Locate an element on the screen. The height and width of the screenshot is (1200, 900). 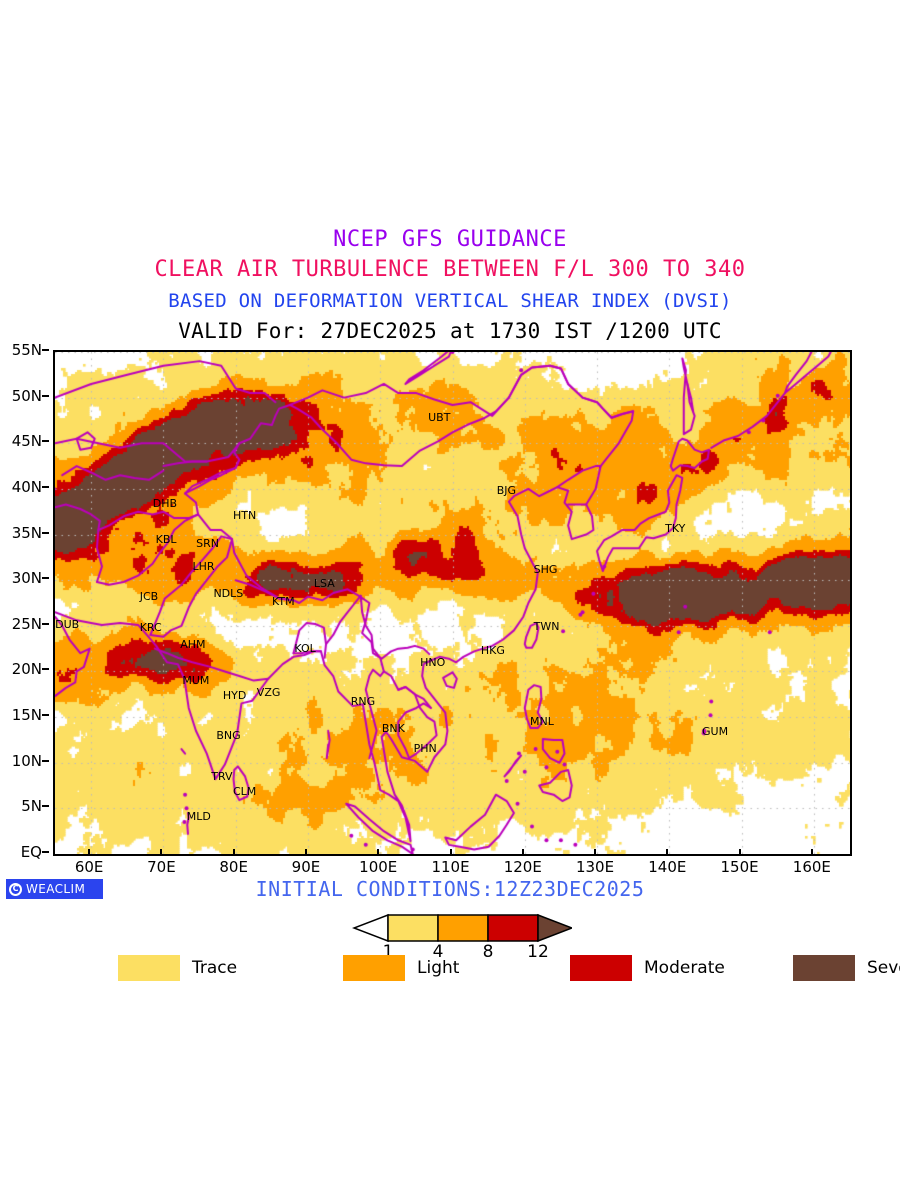
legend-label-light: Light is located at coordinates (438, 968).